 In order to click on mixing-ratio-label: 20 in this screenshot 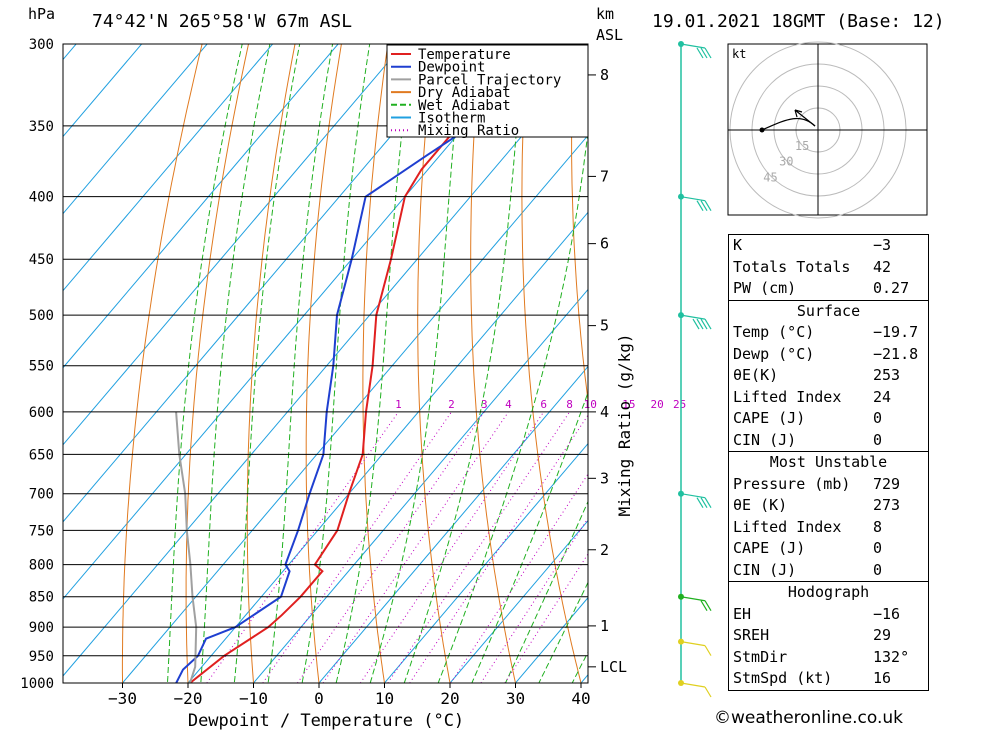, I will do `click(657, 404)`.